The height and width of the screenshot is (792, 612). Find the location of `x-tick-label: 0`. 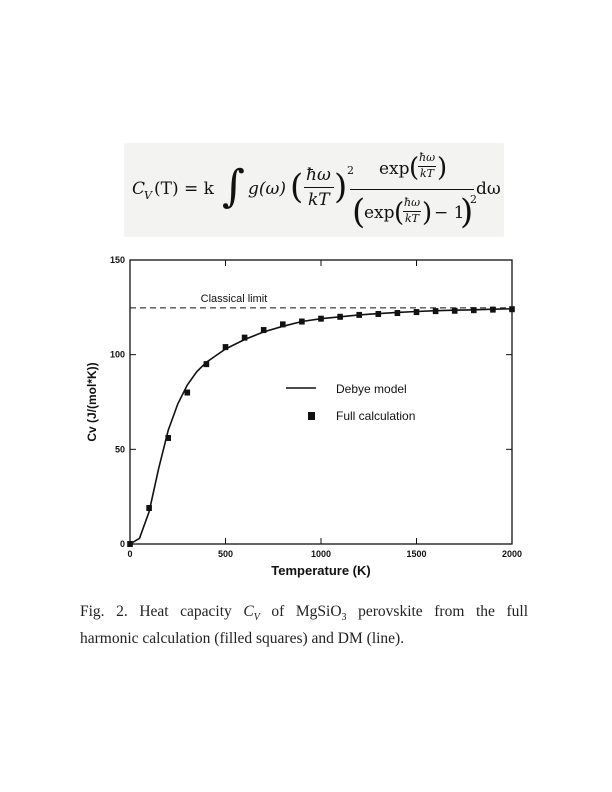

x-tick-label: 0 is located at coordinates (129, 554).